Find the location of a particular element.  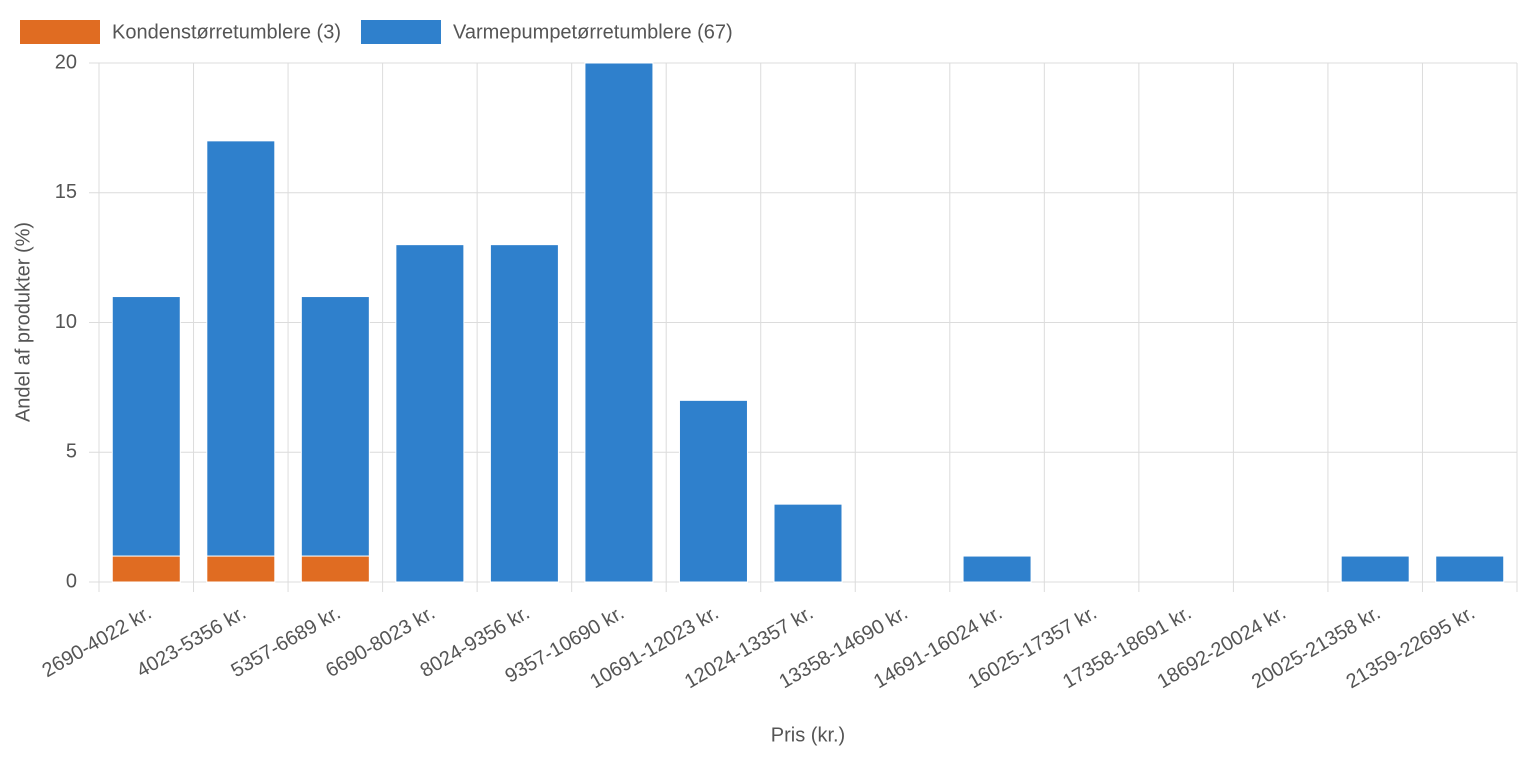

x-axis-title: Pris (kr.) is located at coordinates (808, 735).